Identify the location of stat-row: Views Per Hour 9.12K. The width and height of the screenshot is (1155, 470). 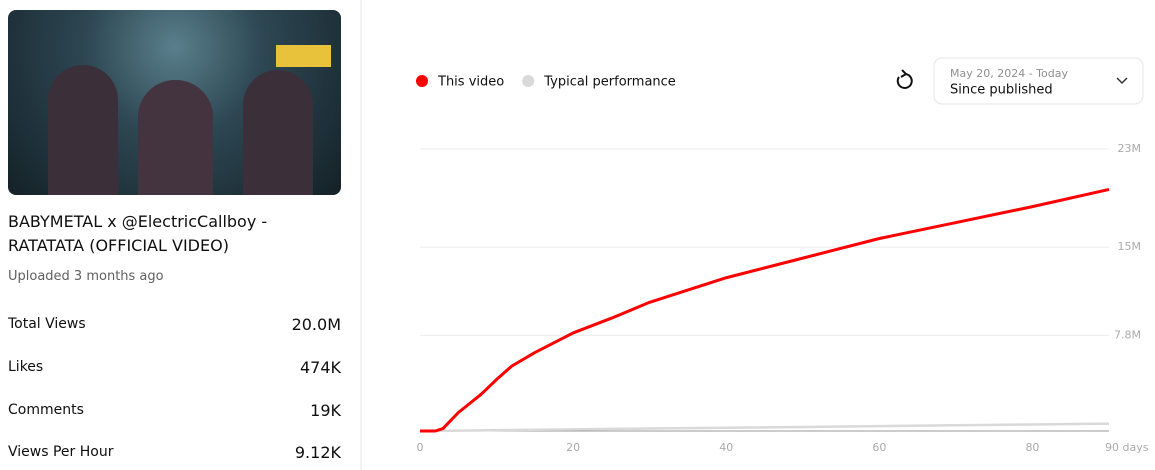
(174, 452).